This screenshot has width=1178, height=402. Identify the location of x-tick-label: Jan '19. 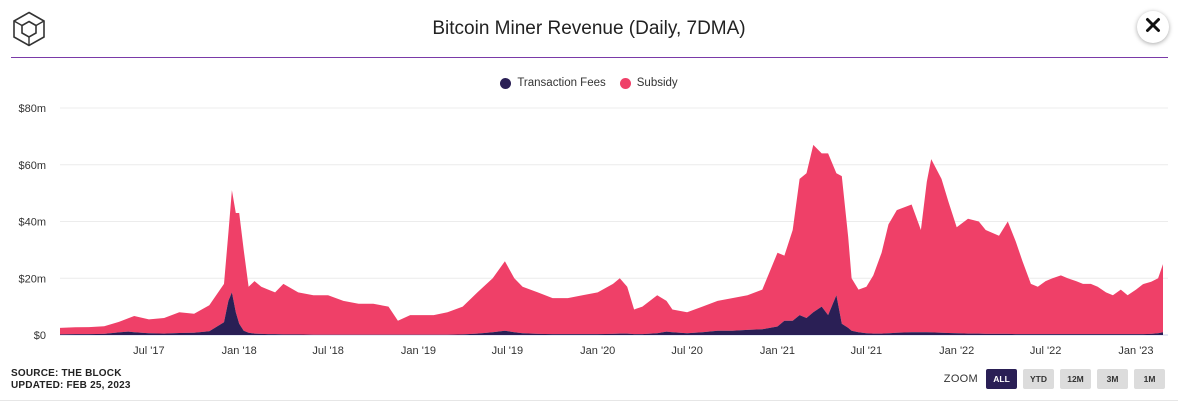
(418, 351).